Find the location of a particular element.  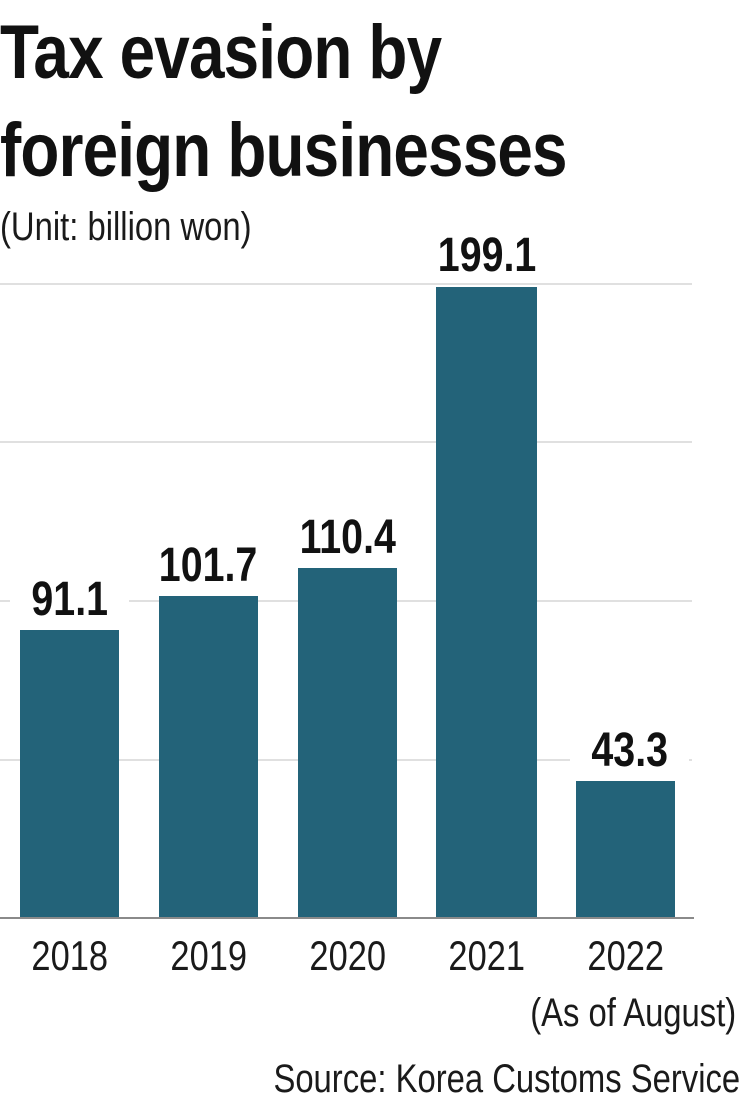

value-label-2022: 43.3 is located at coordinates (629, 751).